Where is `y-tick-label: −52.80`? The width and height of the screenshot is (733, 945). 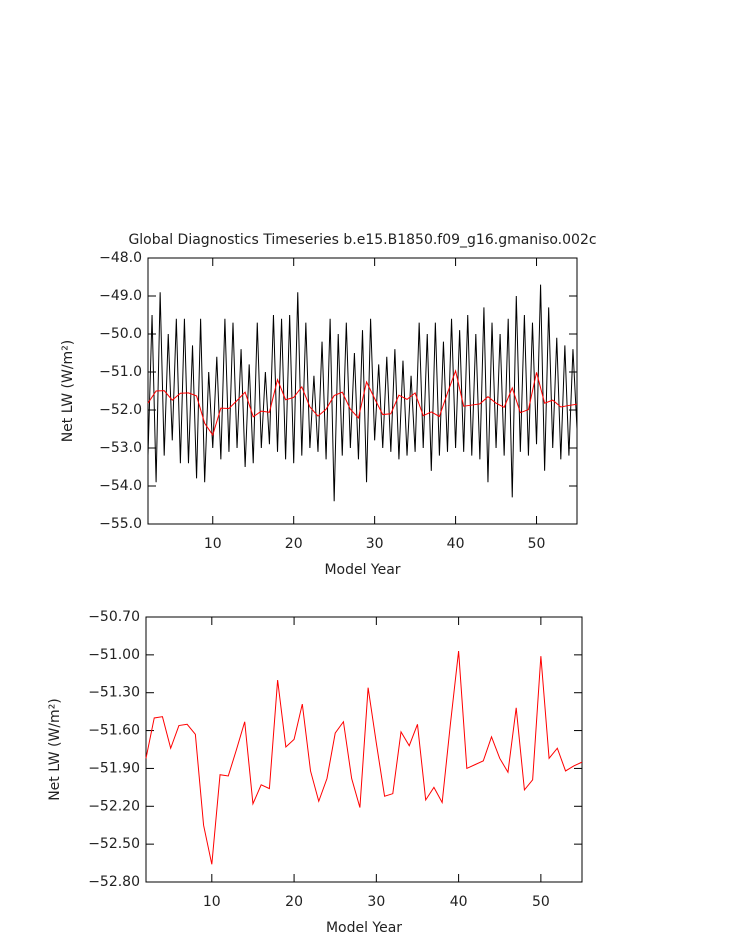 y-tick-label: −52.80 is located at coordinates (114, 882).